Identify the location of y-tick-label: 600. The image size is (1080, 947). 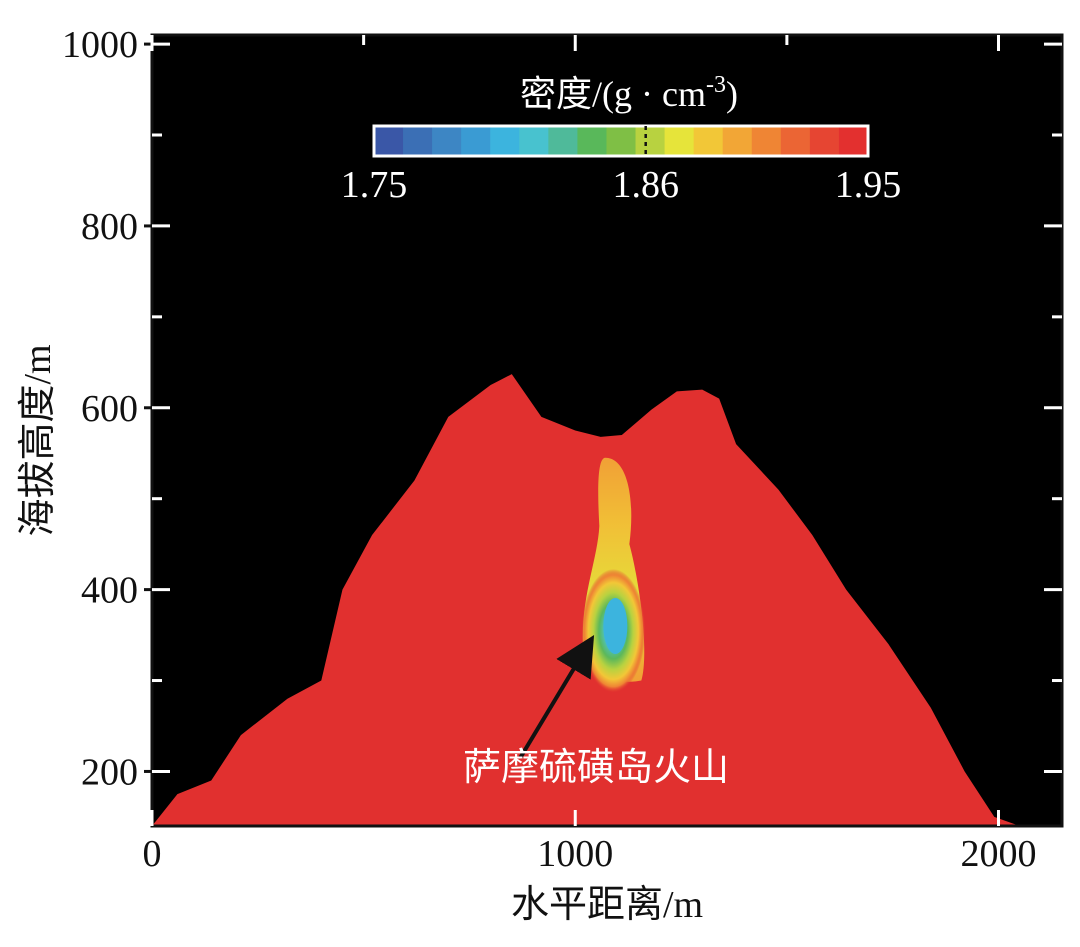
(109, 409).